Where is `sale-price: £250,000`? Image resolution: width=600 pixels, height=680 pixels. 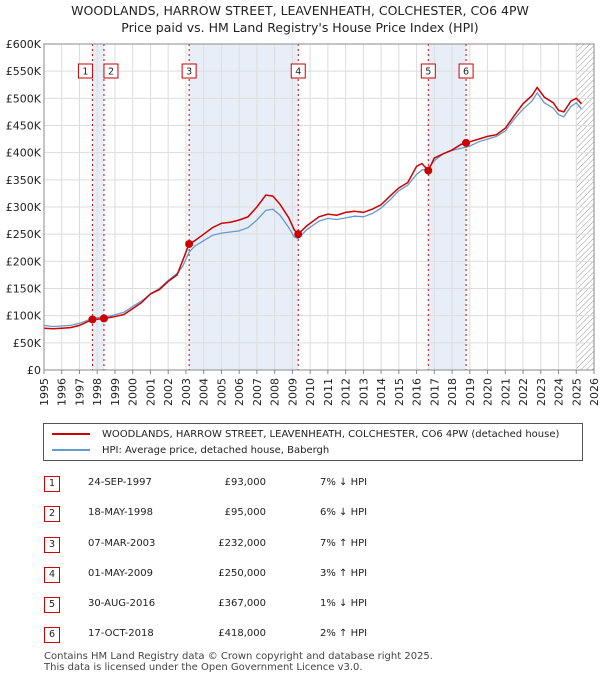
sale-price: £250,000 is located at coordinates (242, 573).